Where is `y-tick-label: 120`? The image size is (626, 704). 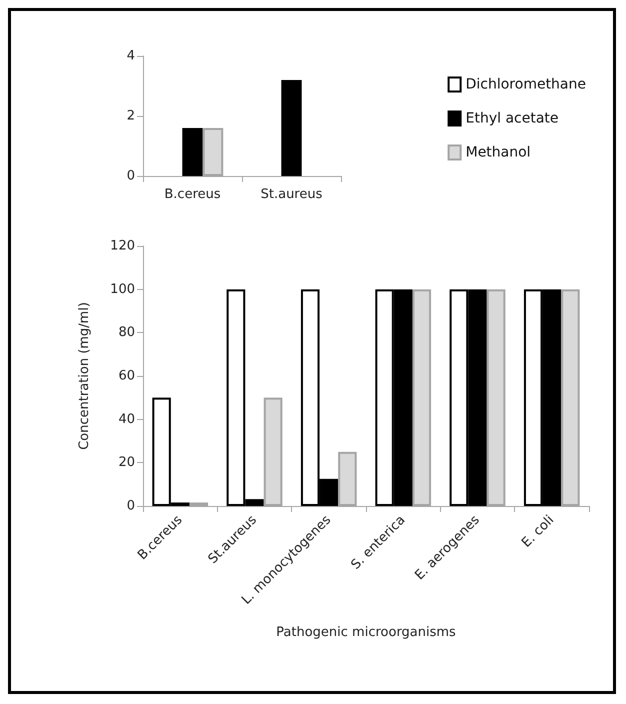 y-tick-label: 120 is located at coordinates (122, 246).